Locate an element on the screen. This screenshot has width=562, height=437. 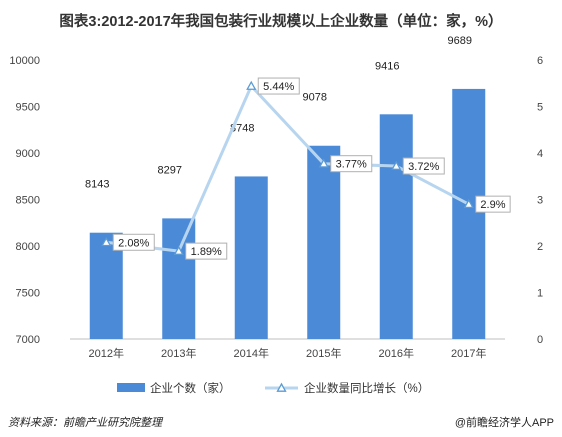
growth-value-label: 1.89% is located at coordinates (206, 252).